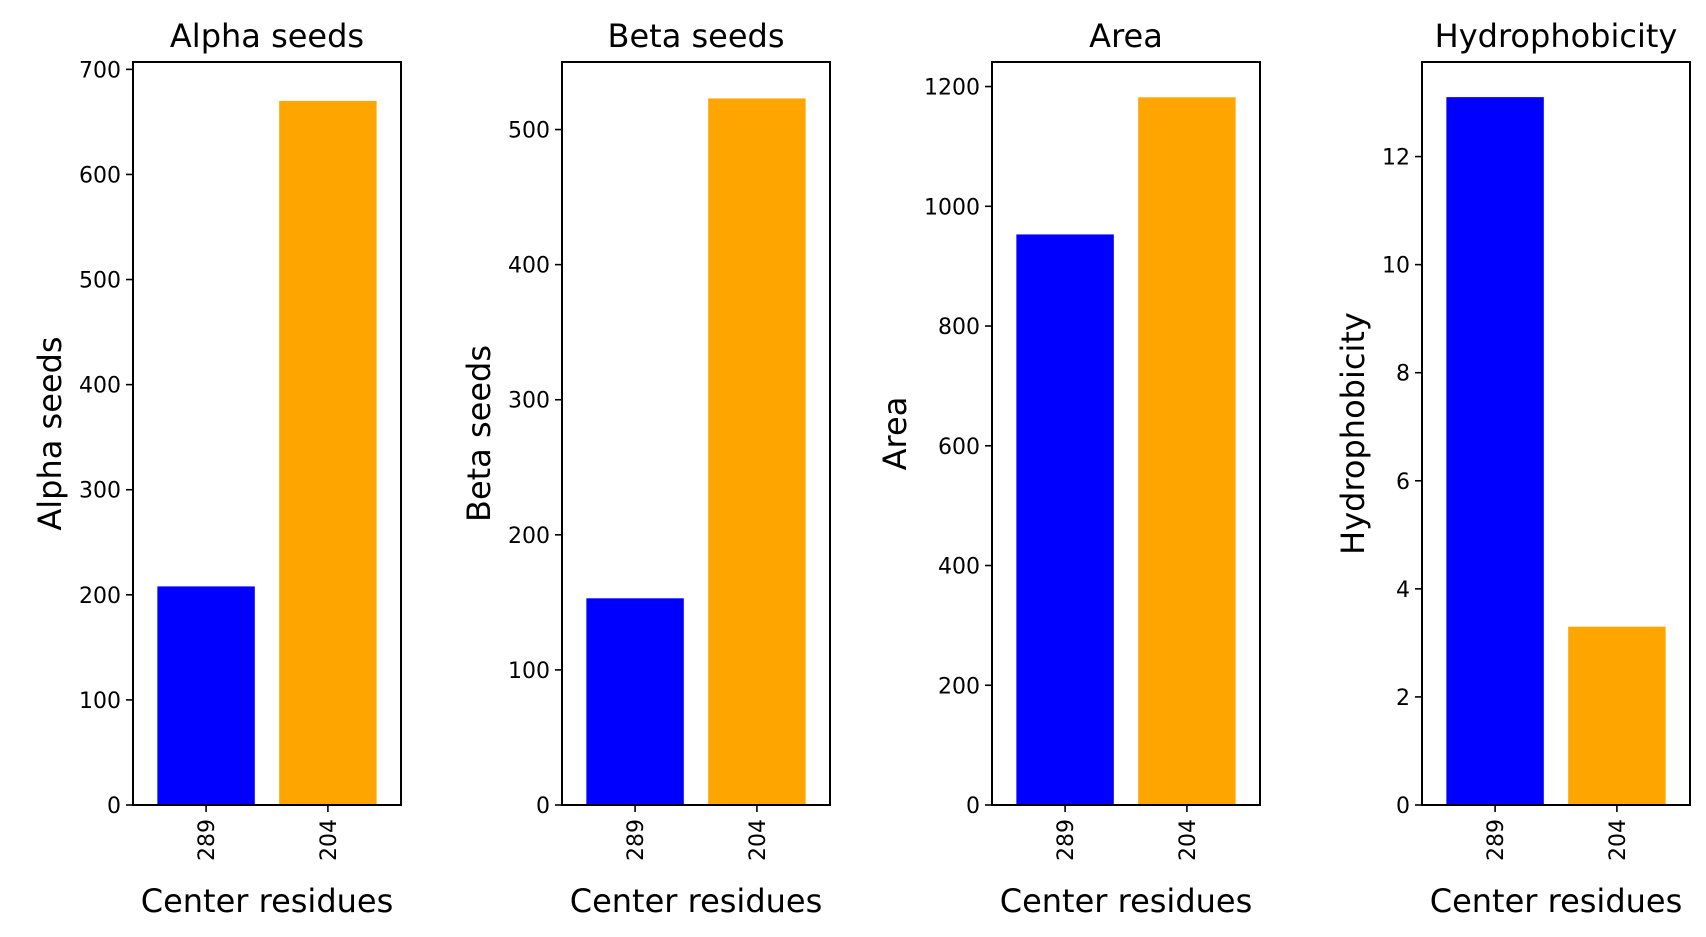 This screenshot has width=1706, height=937. What do you see at coordinates (952, 207) in the screenshot?
I see `y-tick-label: 1000` at bounding box center [952, 207].